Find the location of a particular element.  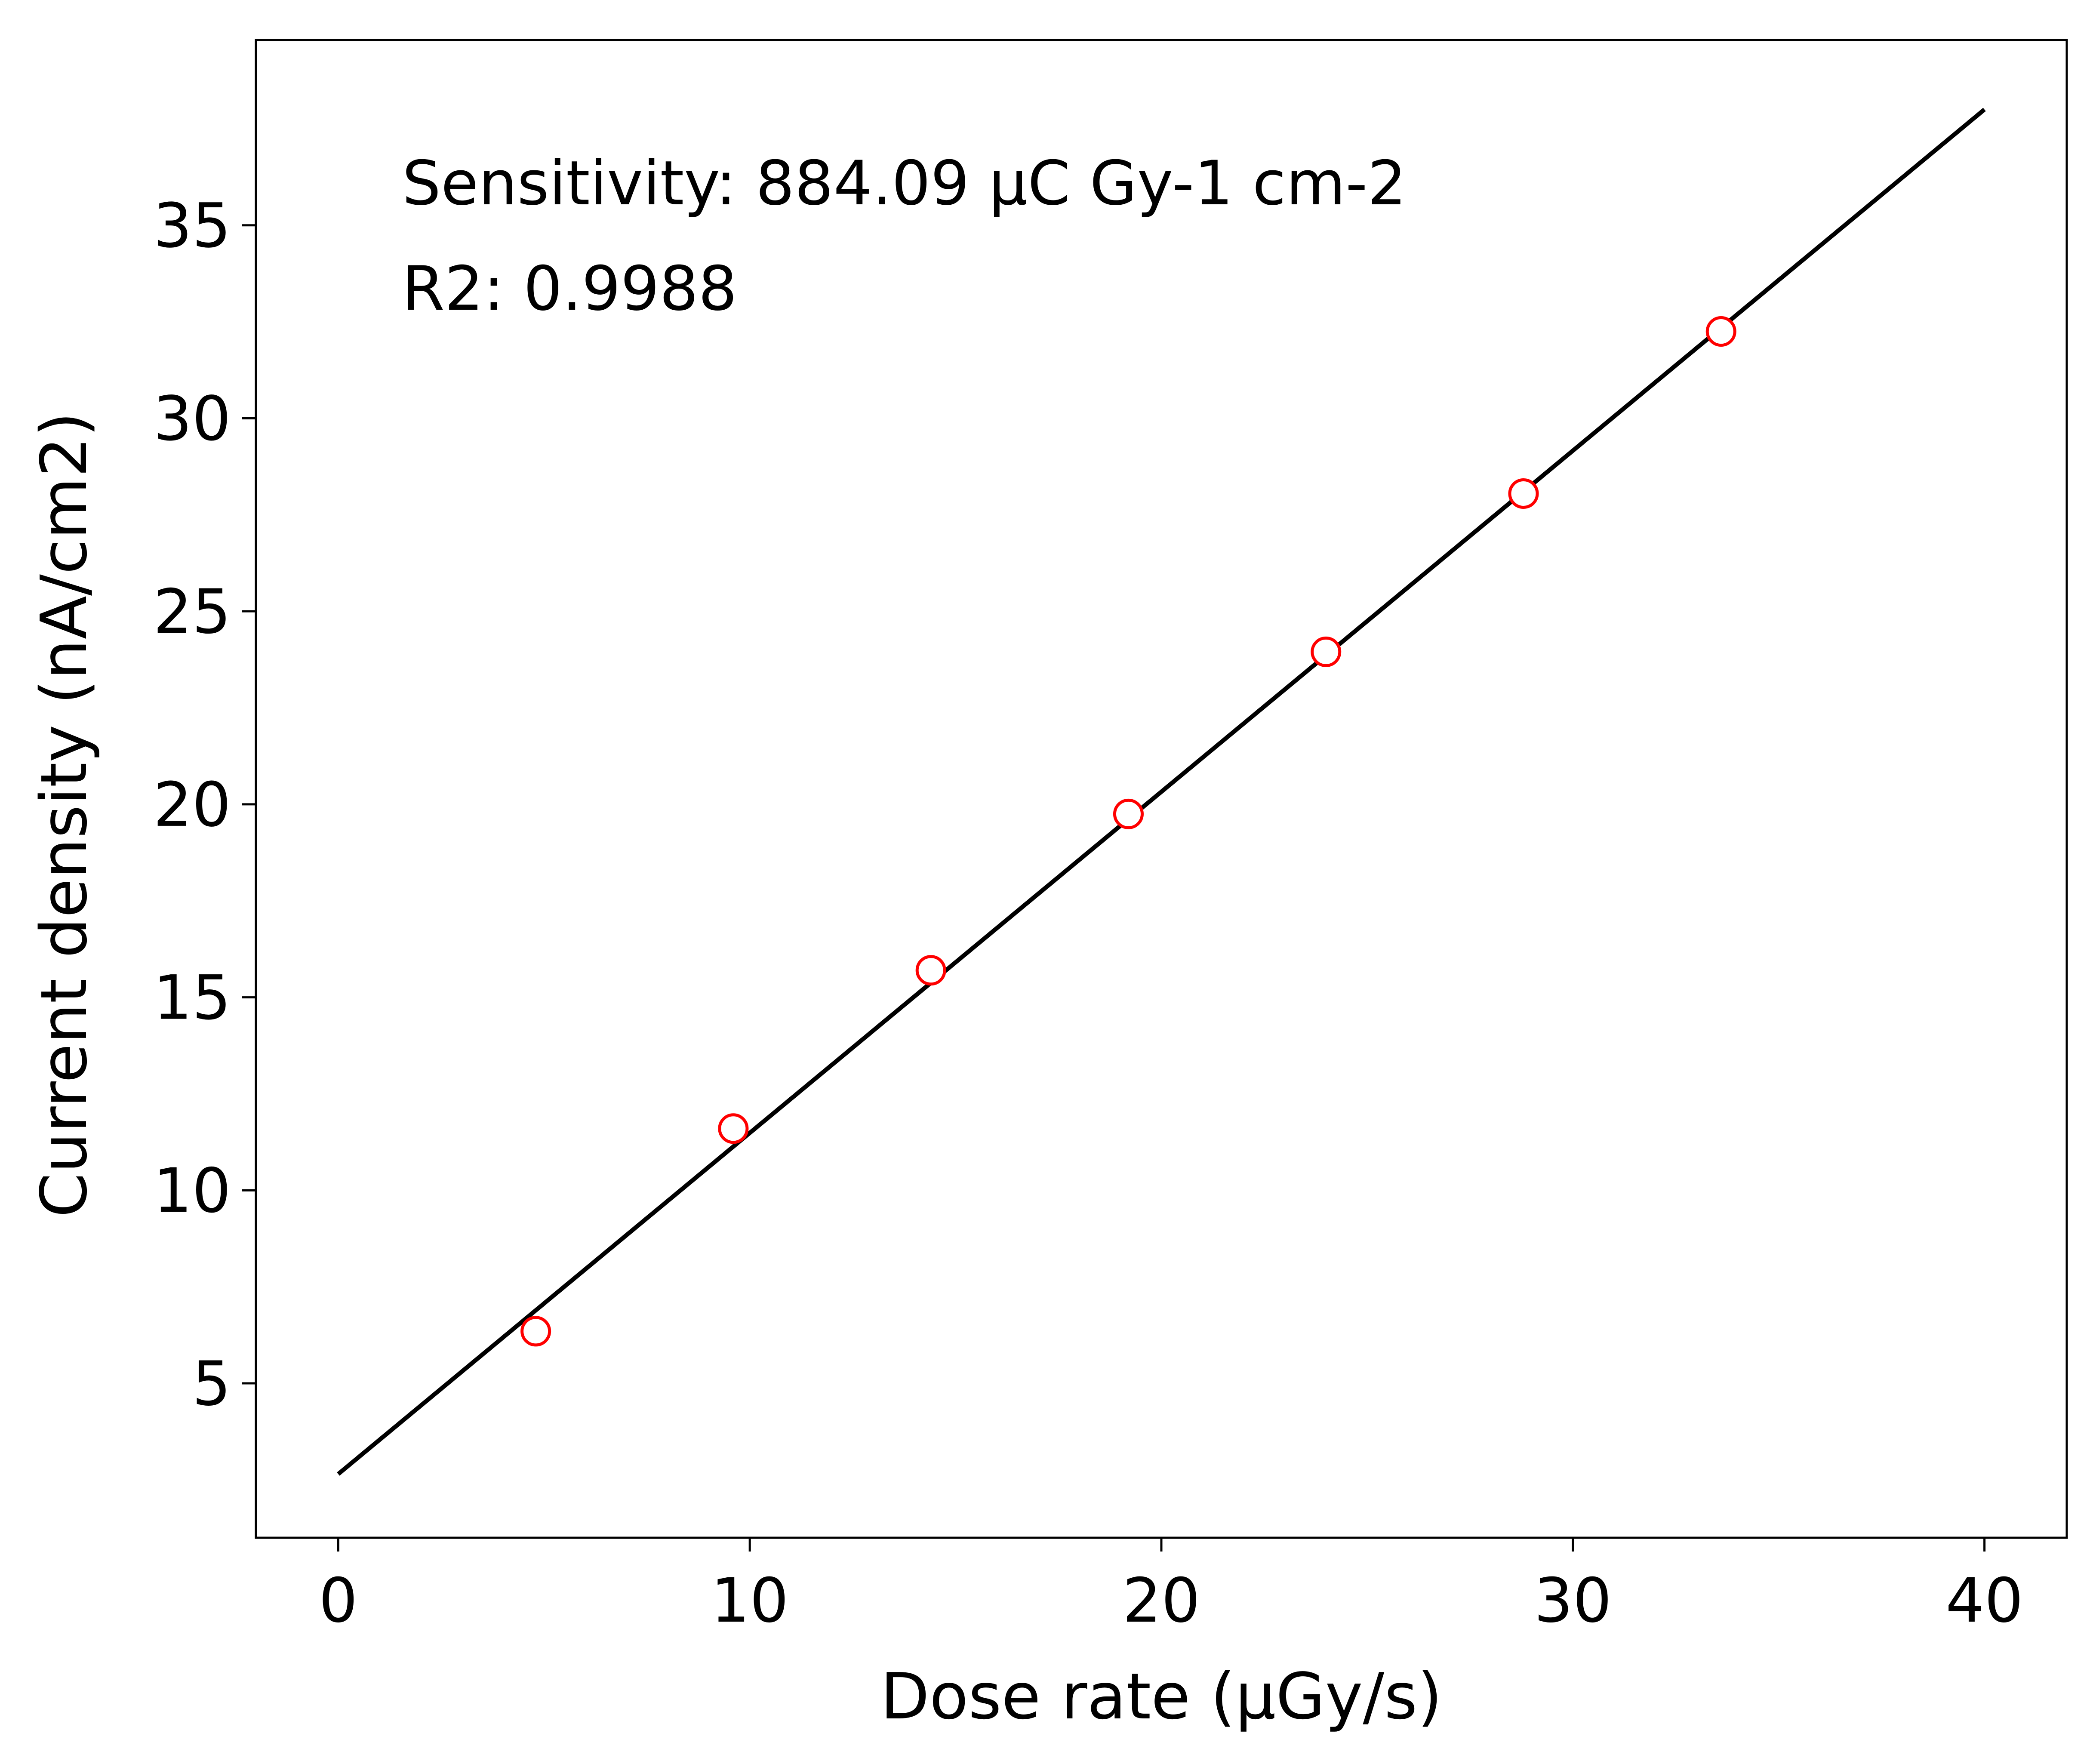

x-tick-label: 30 is located at coordinates (1573, 1600).